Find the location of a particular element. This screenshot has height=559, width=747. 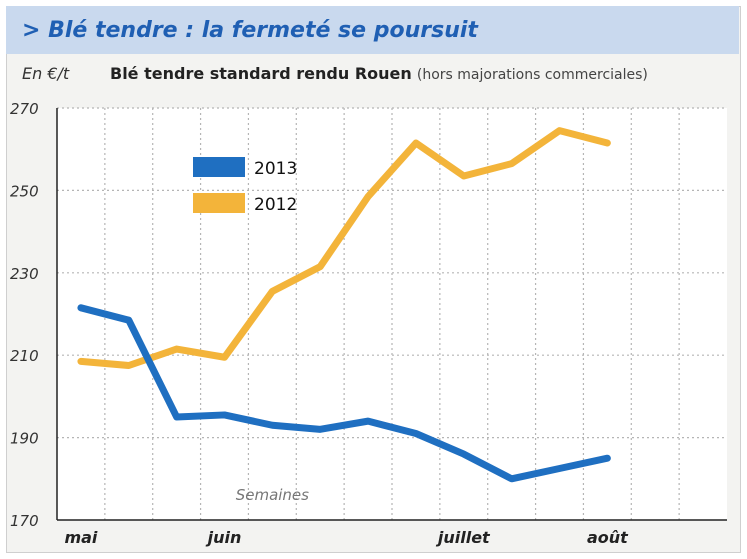

title-banner: > Blé tendre : la fermeté se poursuit is located at coordinates (372, 30).